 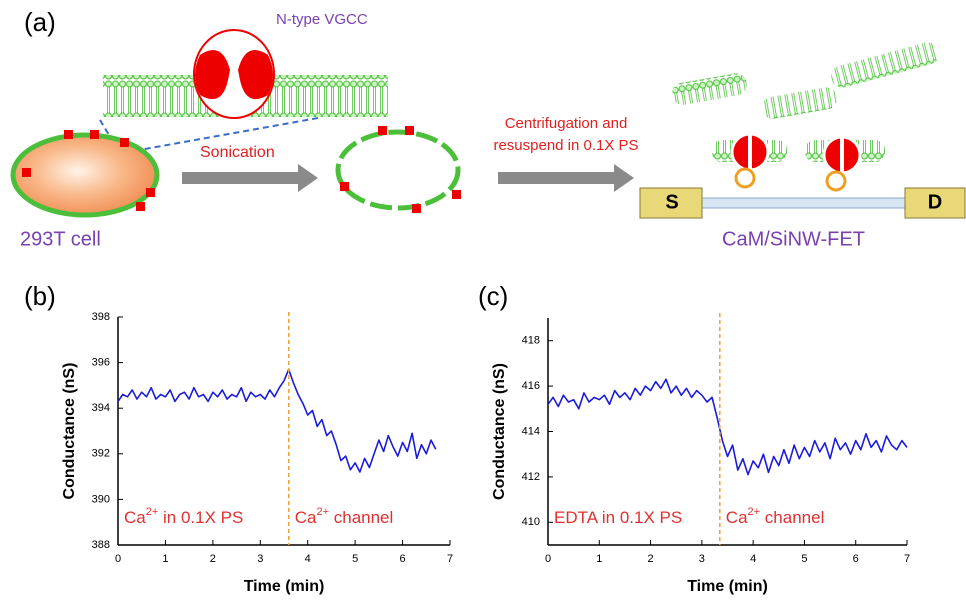 I want to click on channel-label: N-type VGCC, so click(x=322, y=19).